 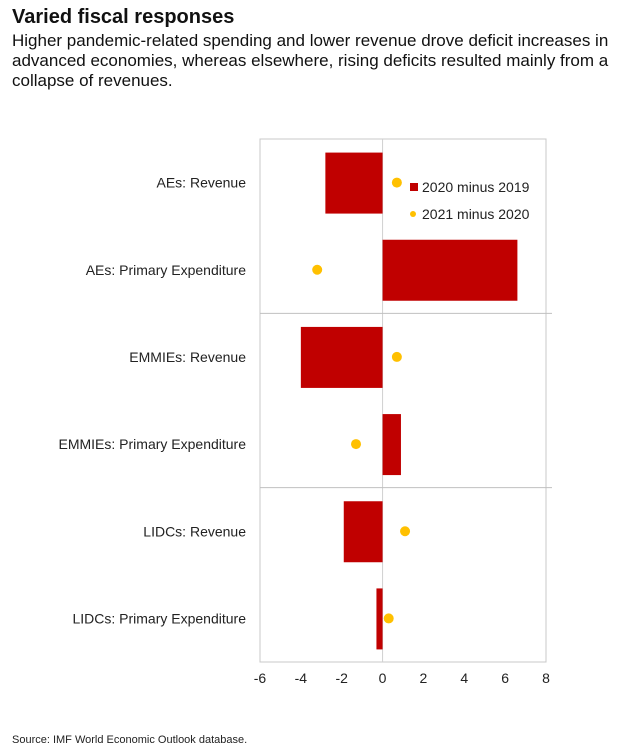 I want to click on x-tick-label: -2, so click(x=341, y=678).